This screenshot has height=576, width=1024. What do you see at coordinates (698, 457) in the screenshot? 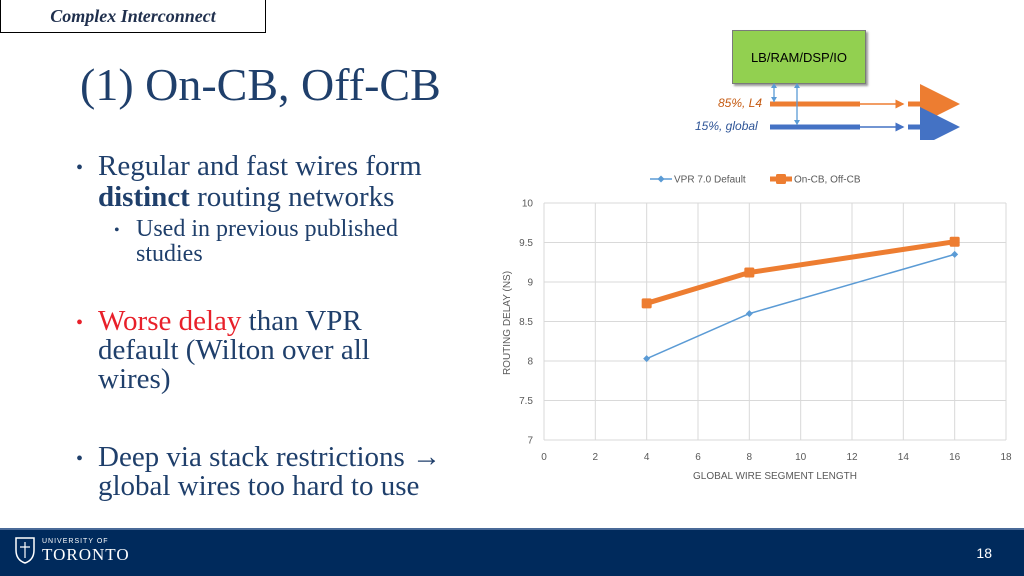
I see `x-tick-label: 6` at bounding box center [698, 457].